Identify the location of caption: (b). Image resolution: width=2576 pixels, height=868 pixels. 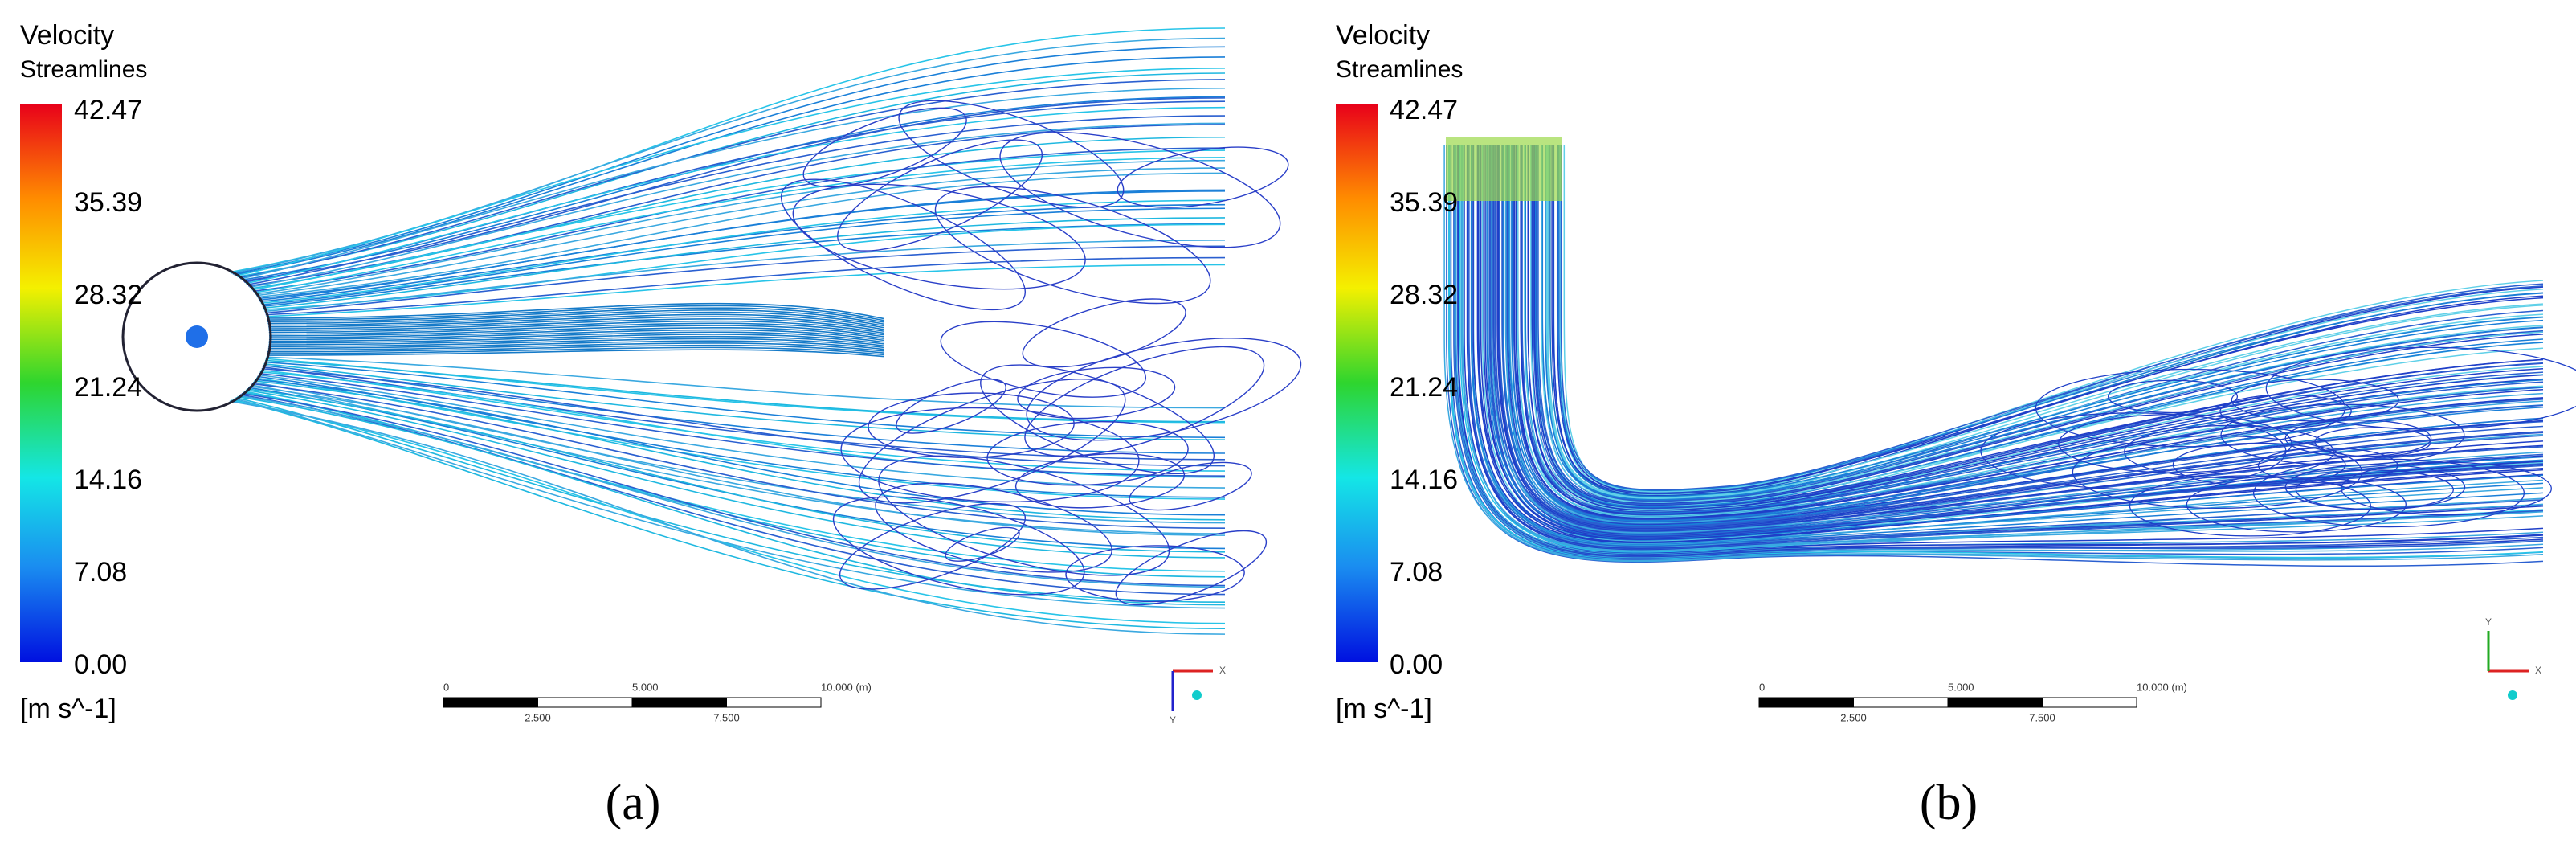
(1949, 803).